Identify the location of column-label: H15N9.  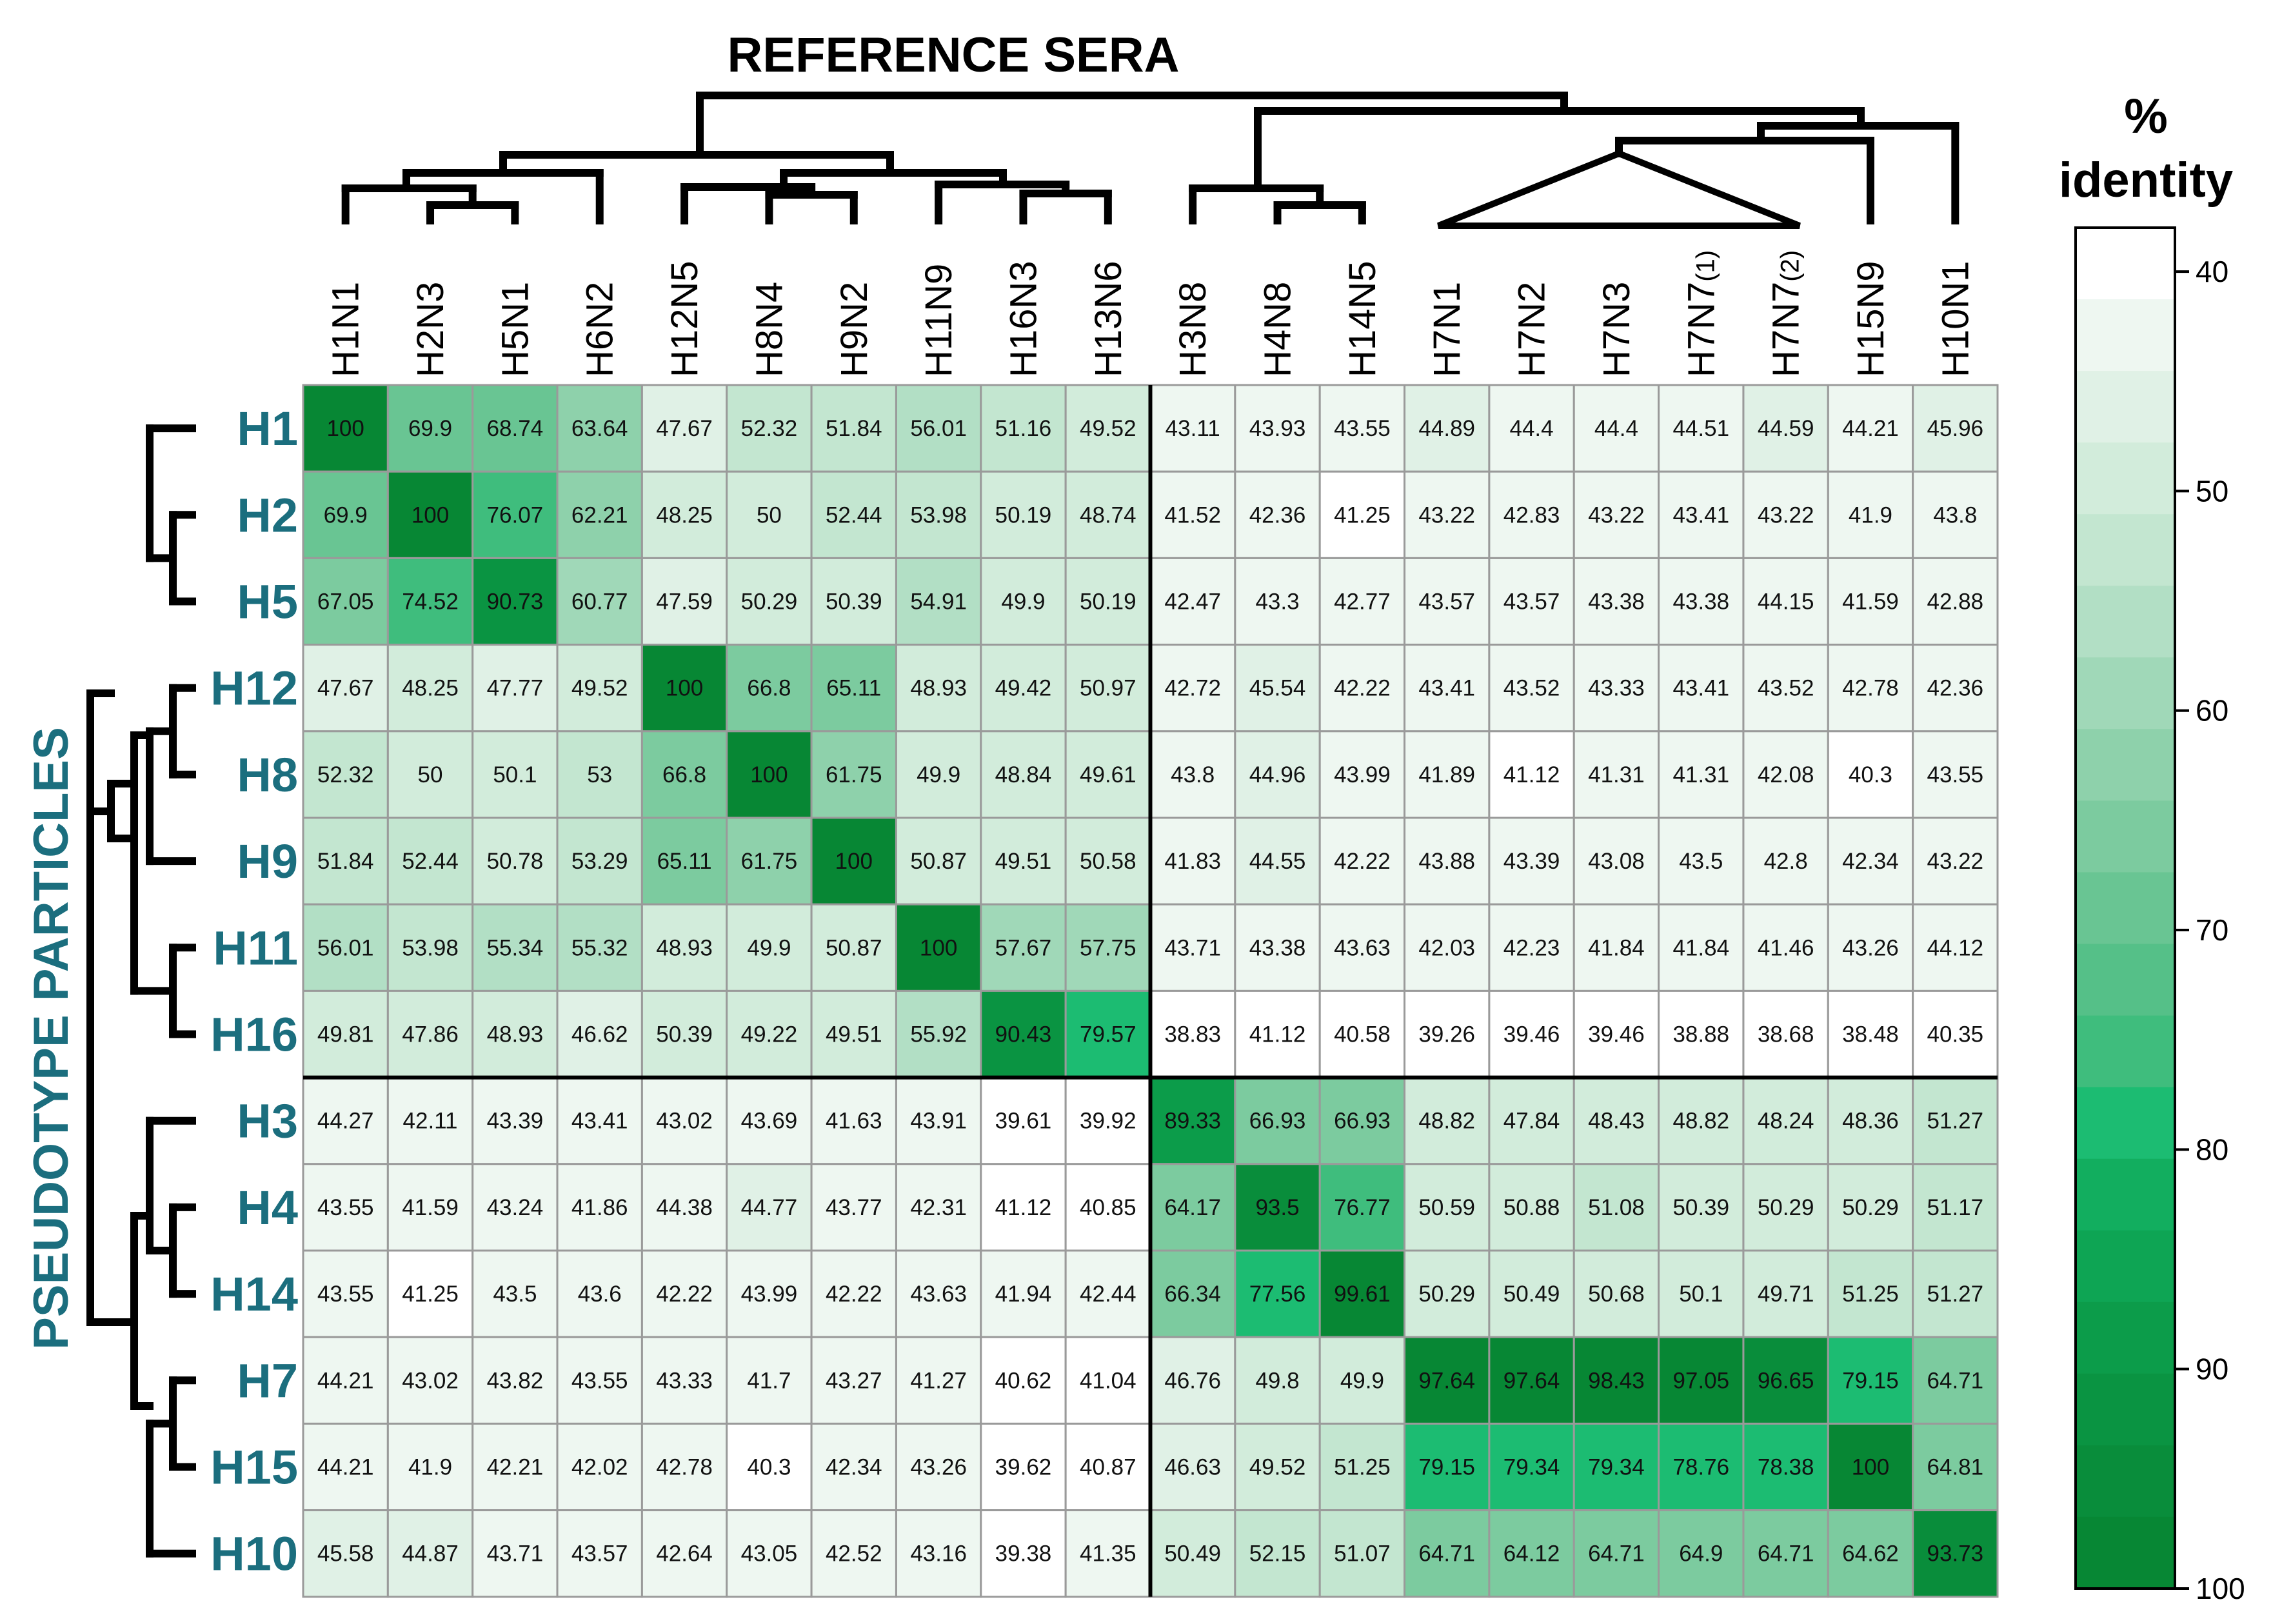
(1871, 319).